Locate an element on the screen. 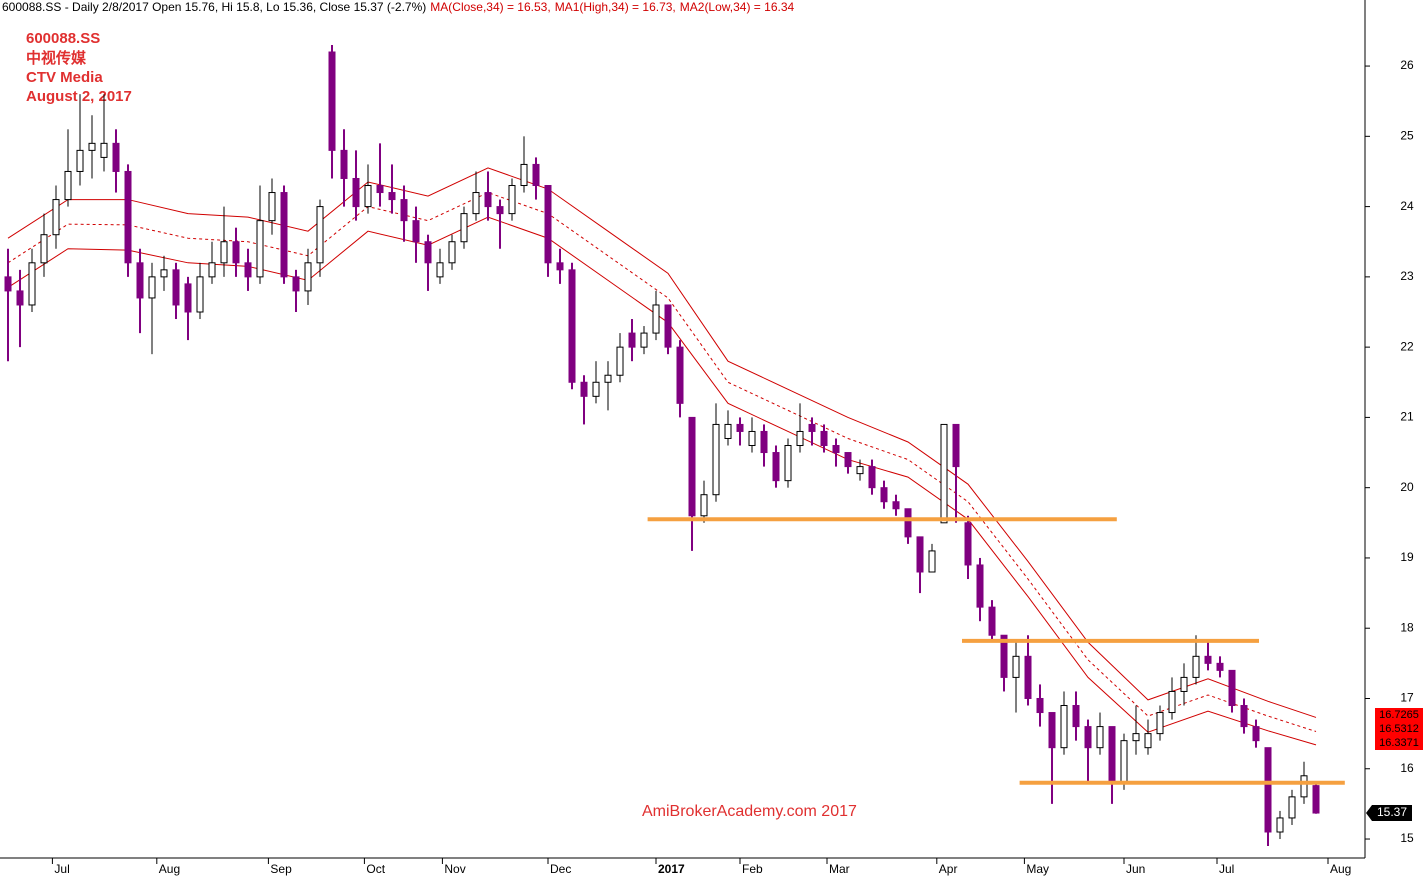 The height and width of the screenshot is (878, 1426). y-tick-label: 18 is located at coordinates (1407, 627).